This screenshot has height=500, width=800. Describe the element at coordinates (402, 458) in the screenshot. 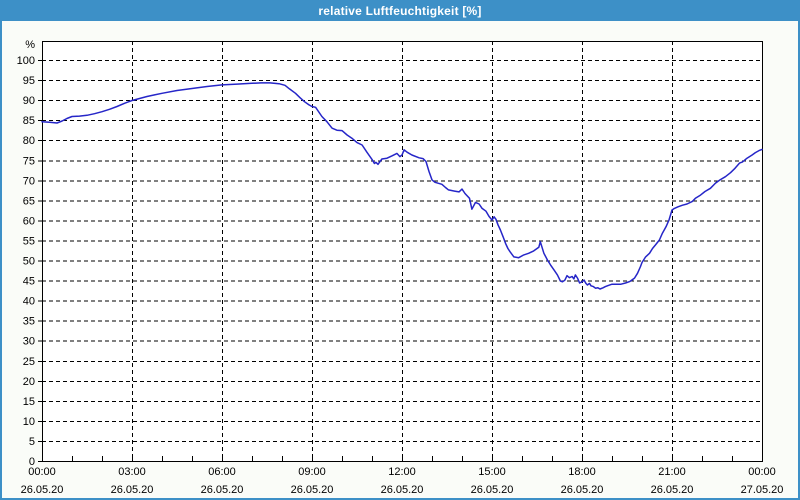

I see `x-axis-ticks` at that location.